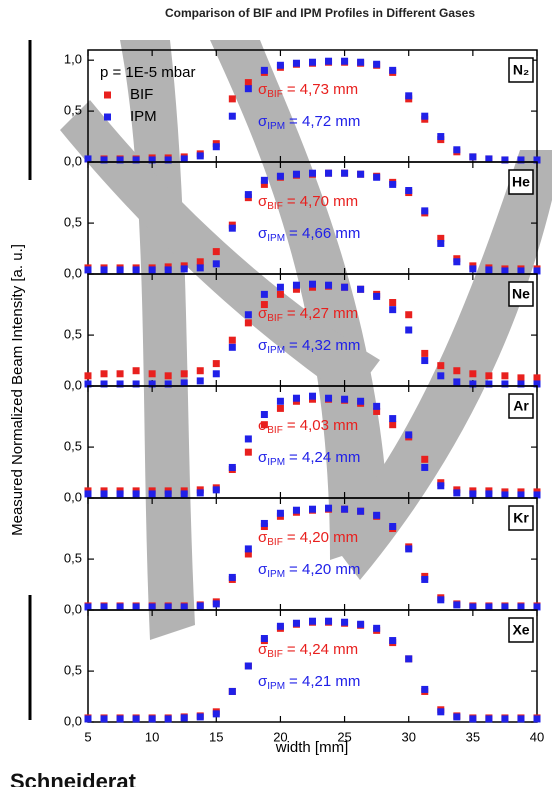  I want to click on x-tick-label: 30, so click(408, 736).